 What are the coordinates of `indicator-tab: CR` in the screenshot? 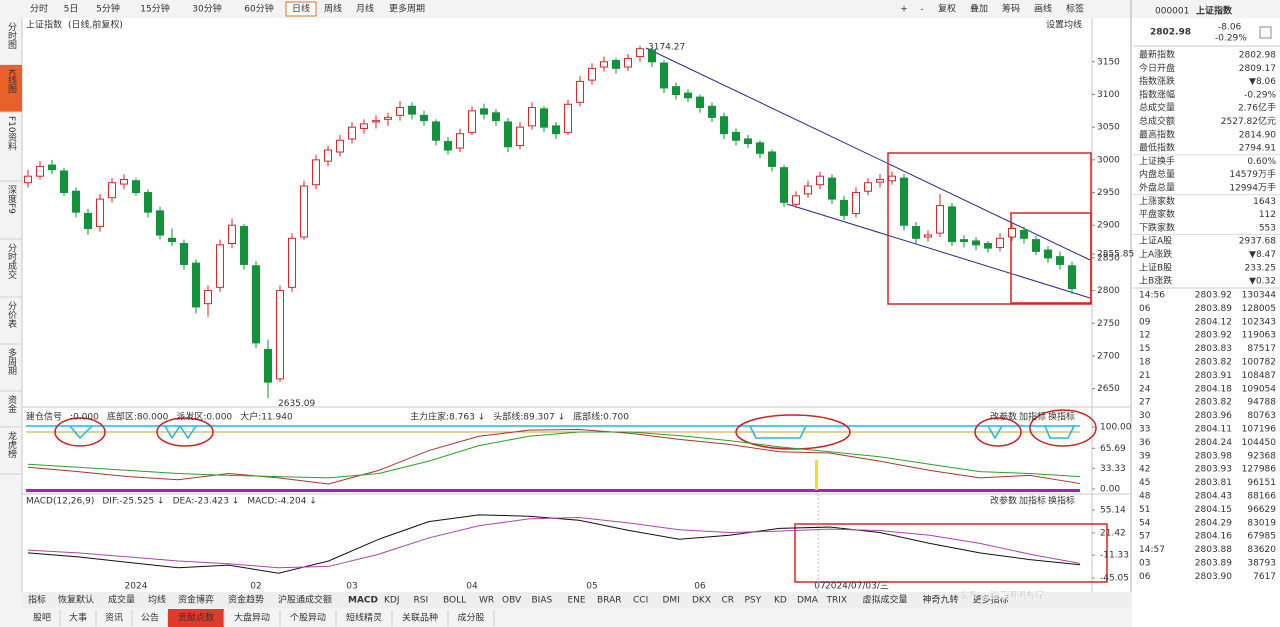 It's located at (728, 601).